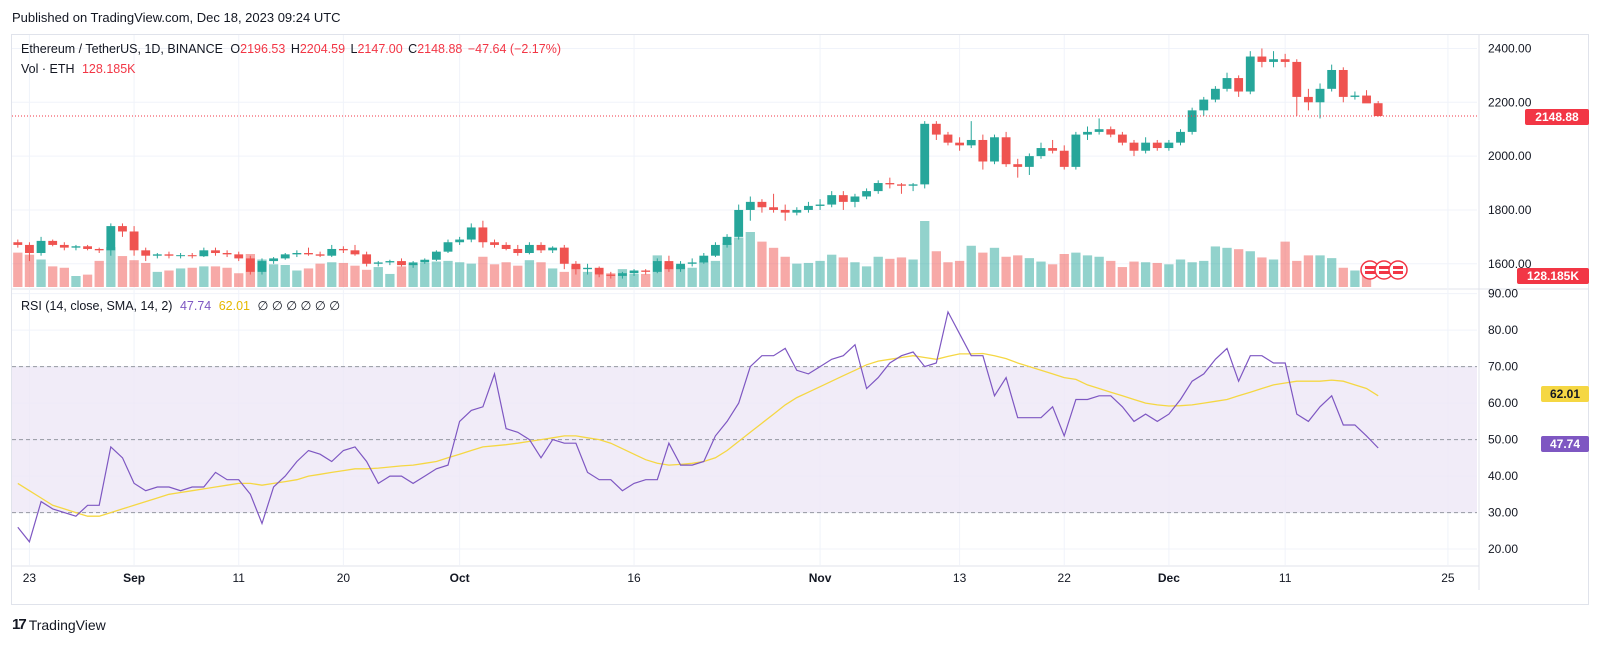 The height and width of the screenshot is (645, 1600). What do you see at coordinates (263, 49) in the screenshot?
I see `open-value: 2196.53` at bounding box center [263, 49].